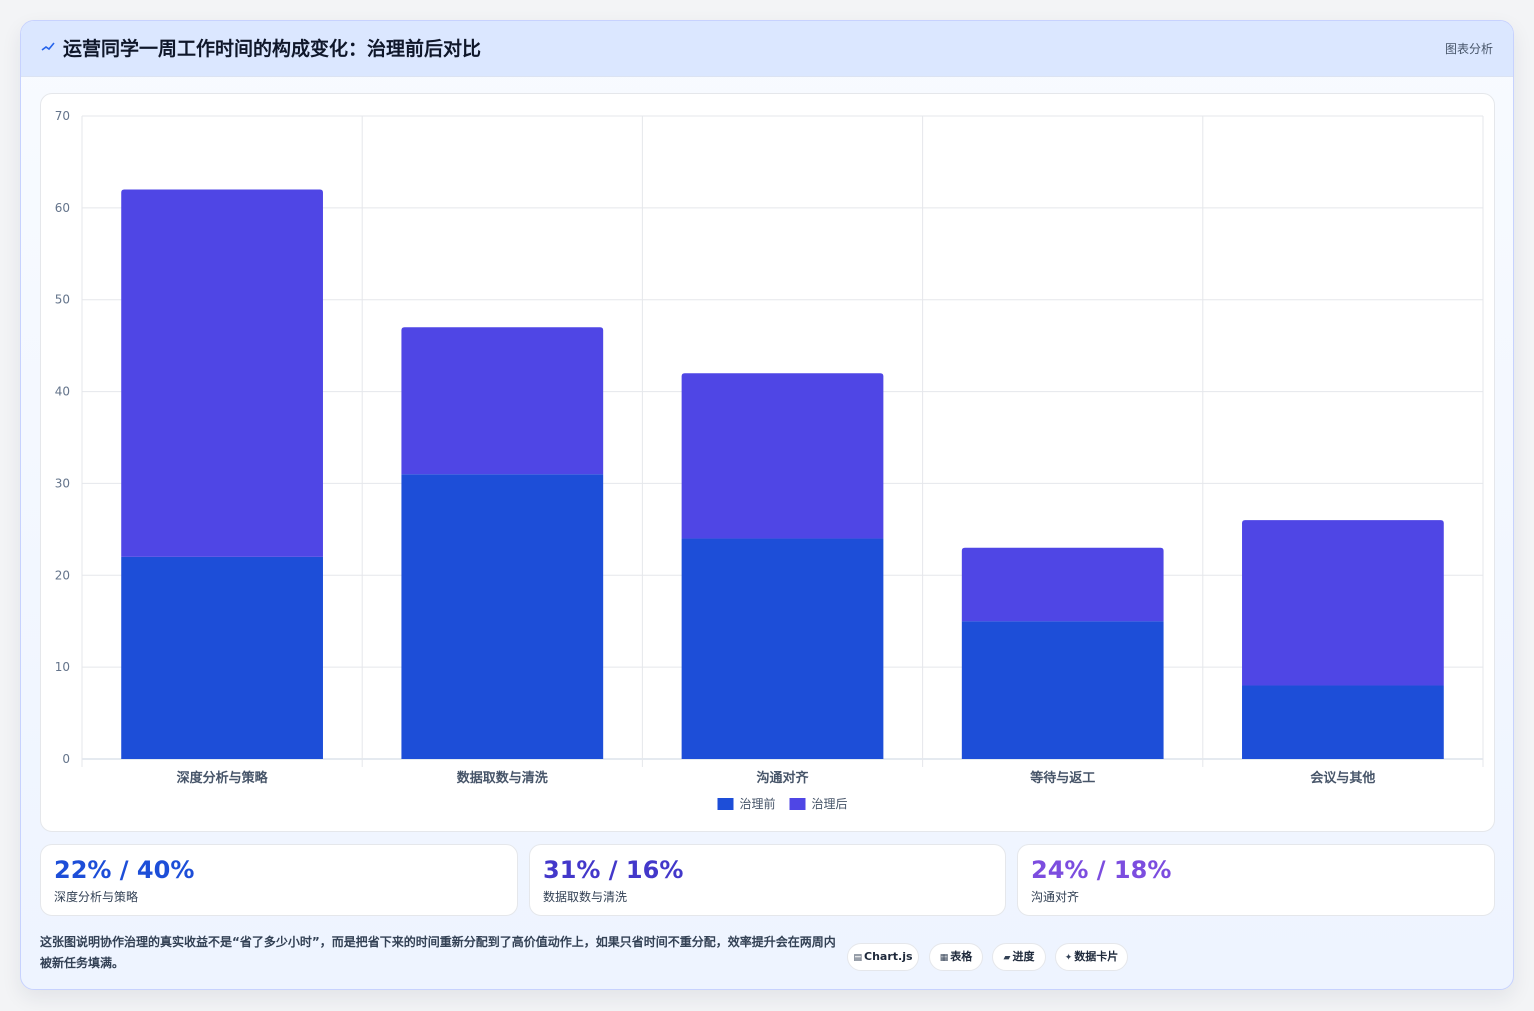 The height and width of the screenshot is (1011, 1534). What do you see at coordinates (613, 870) in the screenshot?
I see `stat-value: 31% / 16%` at bounding box center [613, 870].